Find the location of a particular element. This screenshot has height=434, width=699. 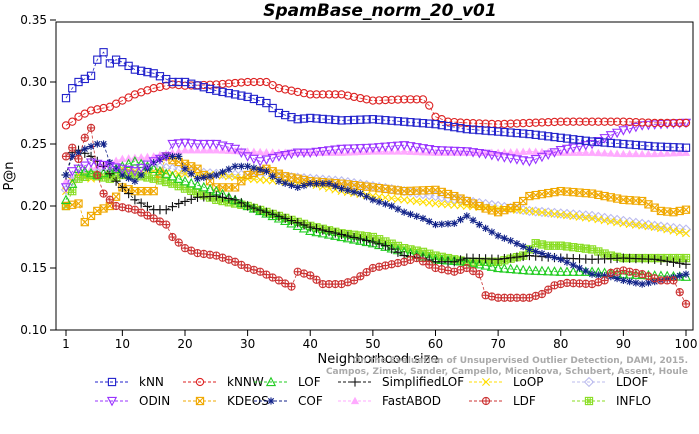

legend-item-knn: kNN is located at coordinates (129, 382).